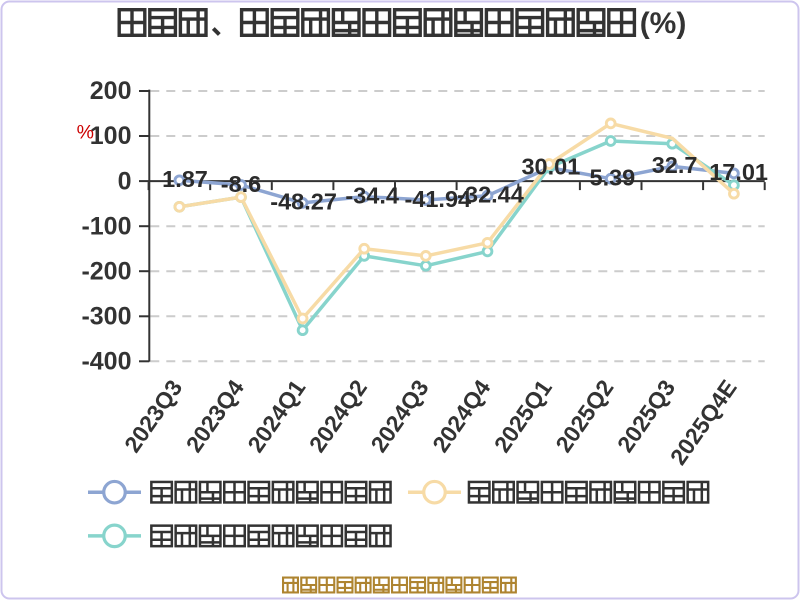 Image resolution: width=800 pixels, height=600 pixels. What do you see at coordinates (303, 202) in the screenshot?
I see `svg-text: -48.27` at bounding box center [303, 202].